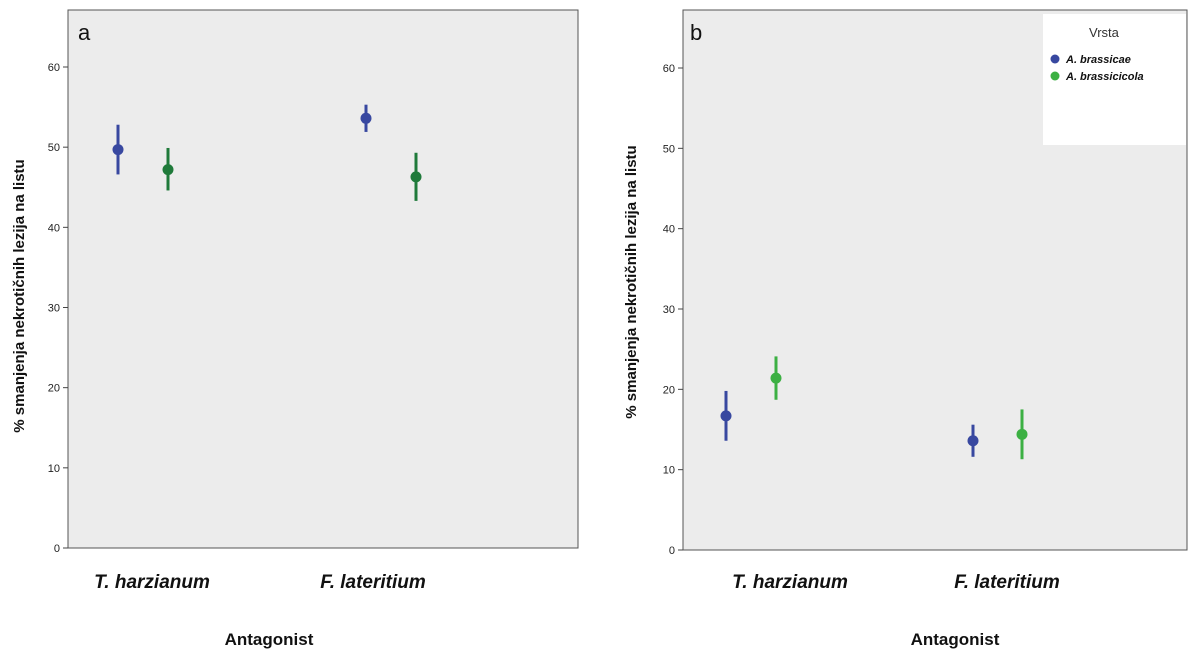 Image resolution: width=1189 pixels, height=657 pixels. I want to click on y-axis-title-b: % smanjenja nekrotičnih lezija na listu, so click(631, 281).